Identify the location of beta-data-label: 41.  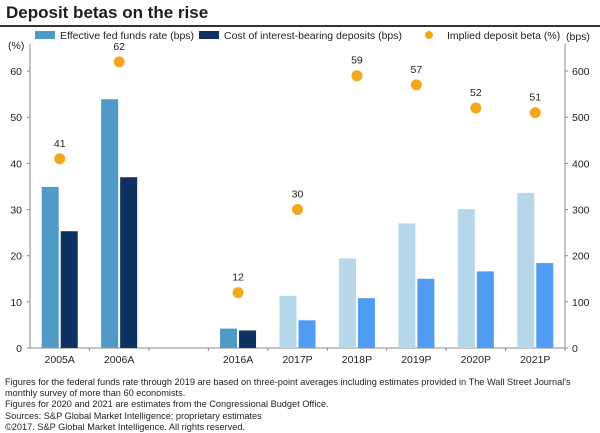
(60, 144).